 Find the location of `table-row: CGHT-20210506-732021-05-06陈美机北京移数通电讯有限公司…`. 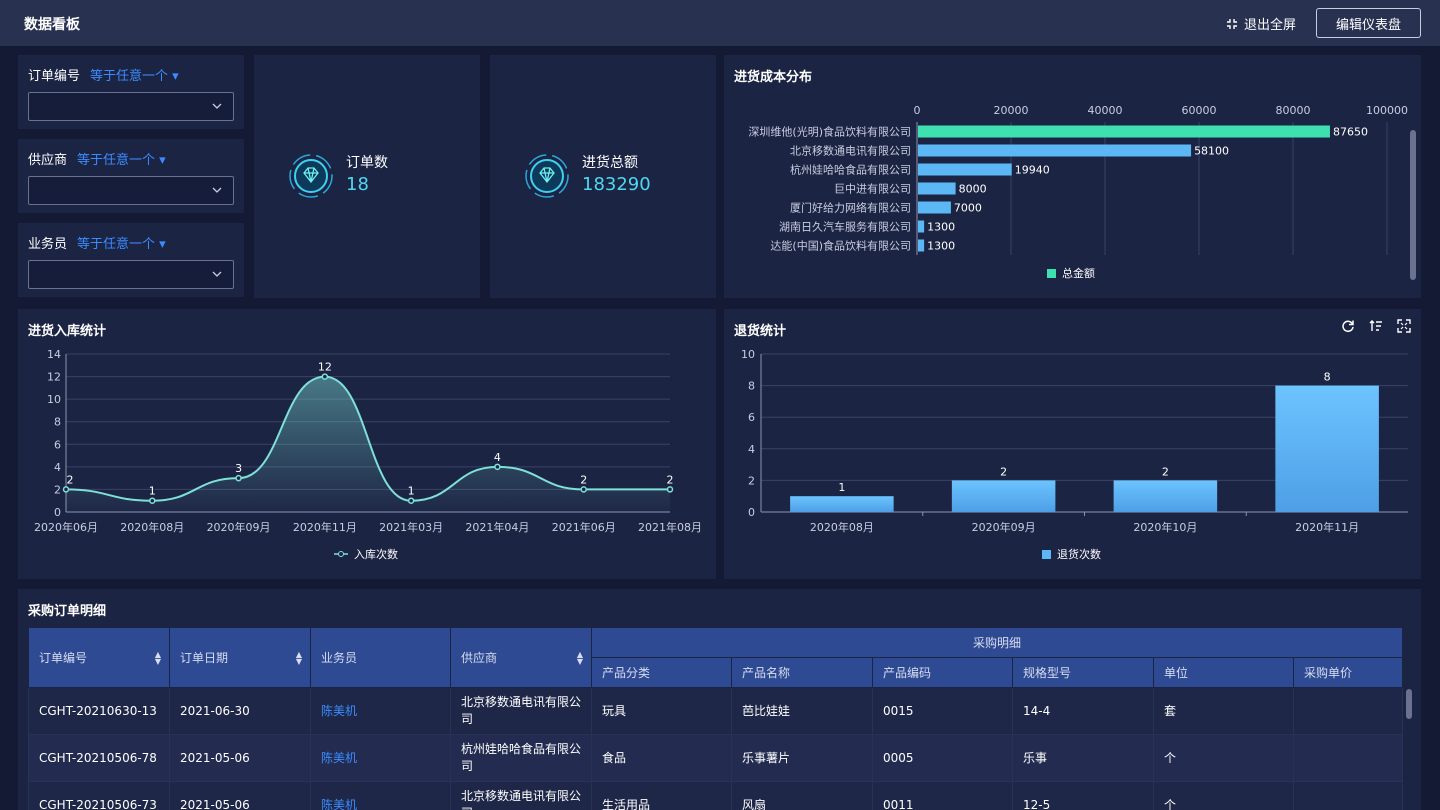

table-row: CGHT-20210506-732021-05-06陈美机北京移数通电讯有限公司… is located at coordinates (716, 795).